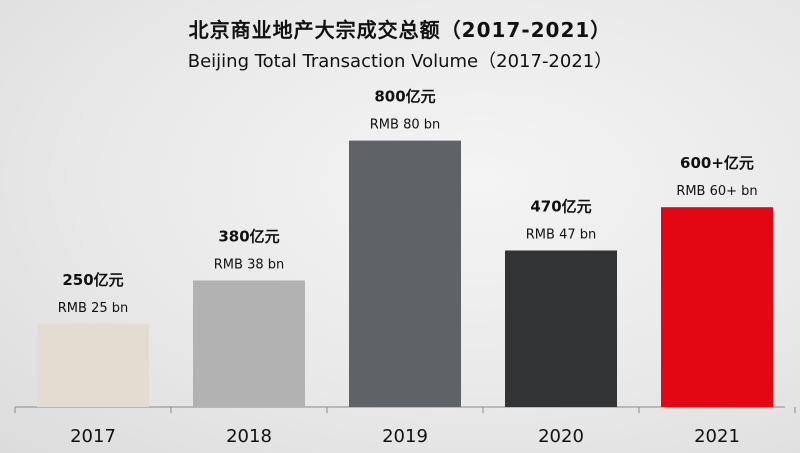  What do you see at coordinates (400, 30) in the screenshot?
I see `chart-title: 北京商业地产大宗成交总额（2017-2021）` at bounding box center [400, 30].